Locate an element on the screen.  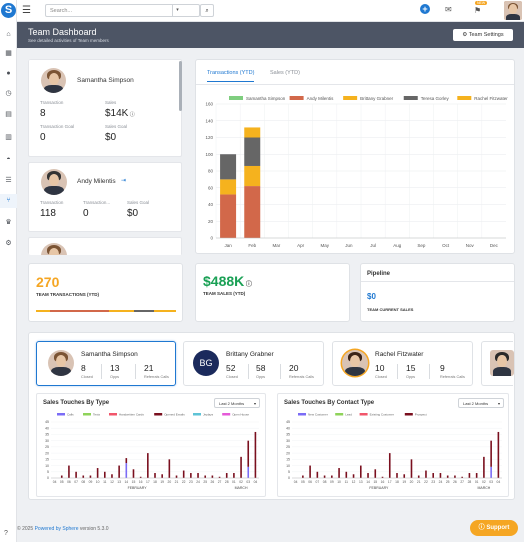
x-tick-label: 17 is located at coordinates (148, 482).